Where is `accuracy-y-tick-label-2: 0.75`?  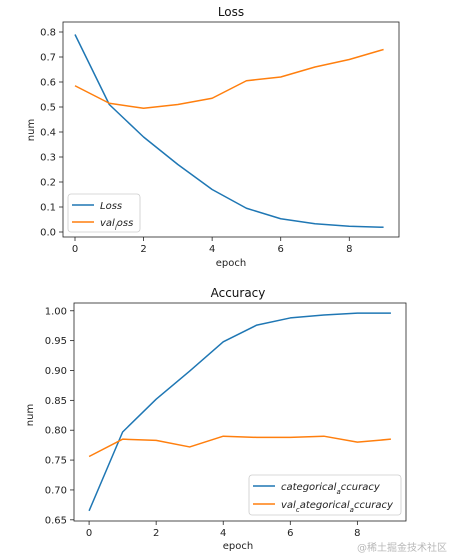
accuracy-y-tick-label-2: 0.75 is located at coordinates (56, 461).